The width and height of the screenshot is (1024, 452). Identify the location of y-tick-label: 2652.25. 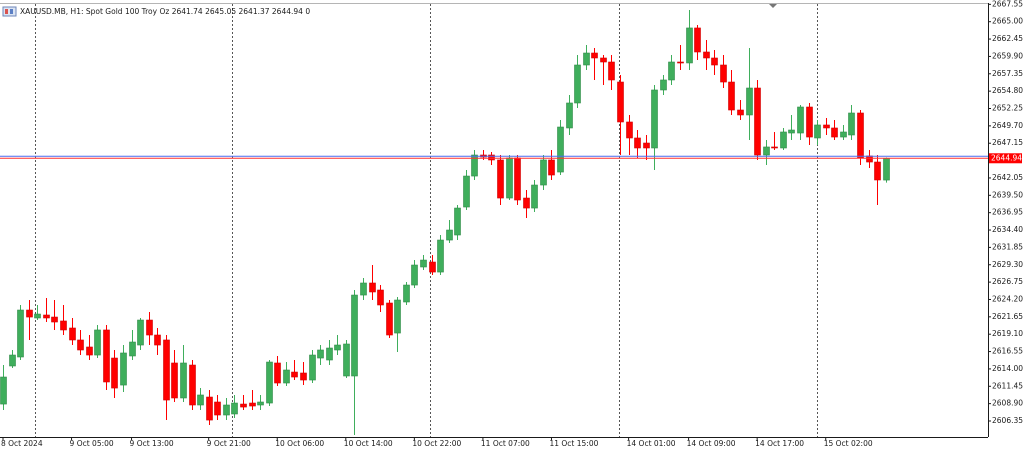
(1007, 108).